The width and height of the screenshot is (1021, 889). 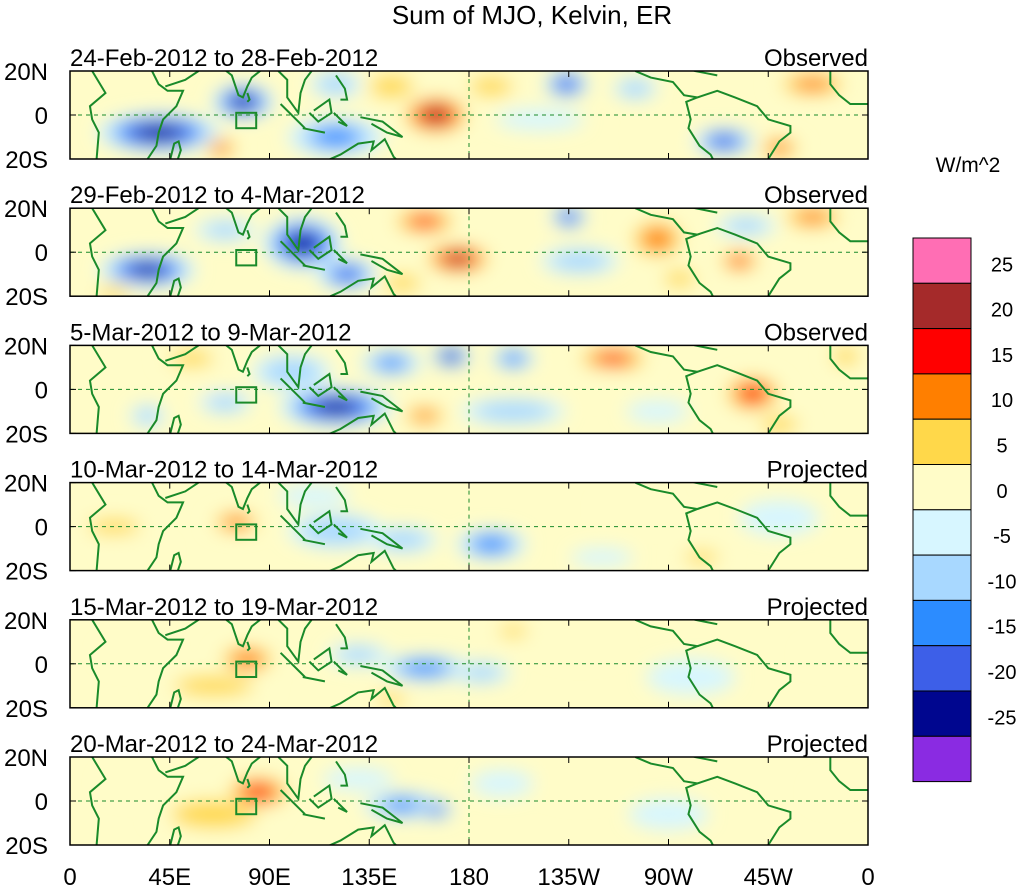 What do you see at coordinates (1001, 492) in the screenshot?
I see `colorbar-level-label: 0` at bounding box center [1001, 492].